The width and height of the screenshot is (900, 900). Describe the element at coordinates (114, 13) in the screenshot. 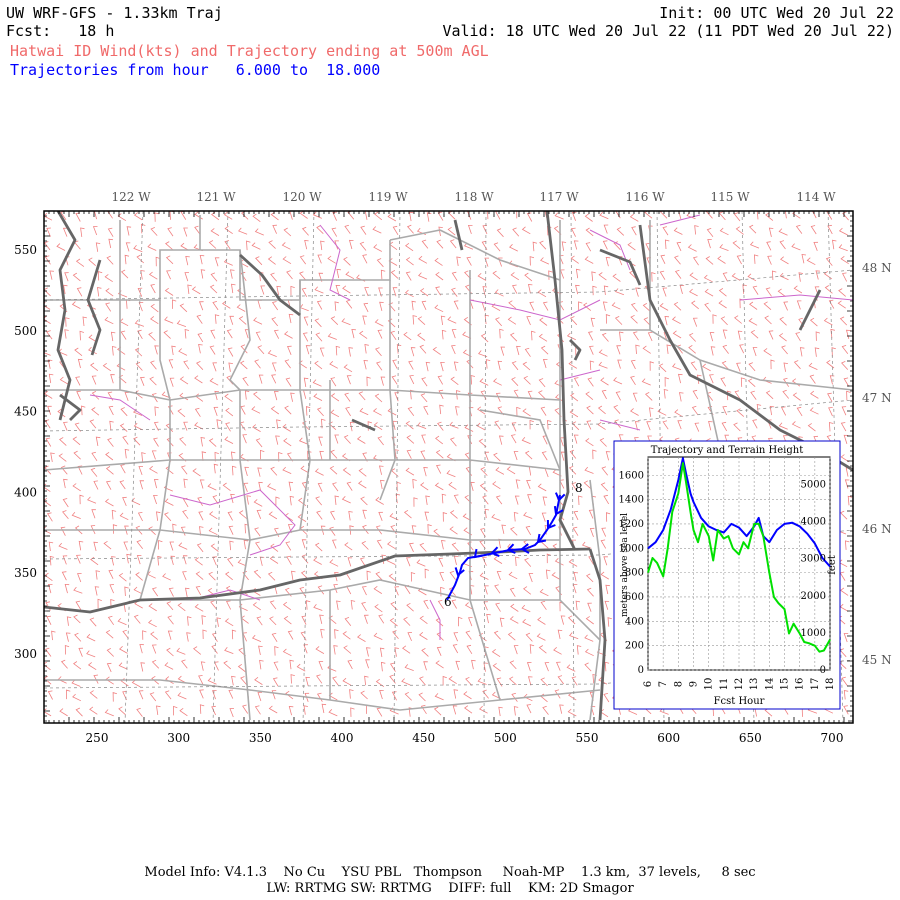

I see `map-title: UW WRF-GFS - 1.33km Traj` at that location.